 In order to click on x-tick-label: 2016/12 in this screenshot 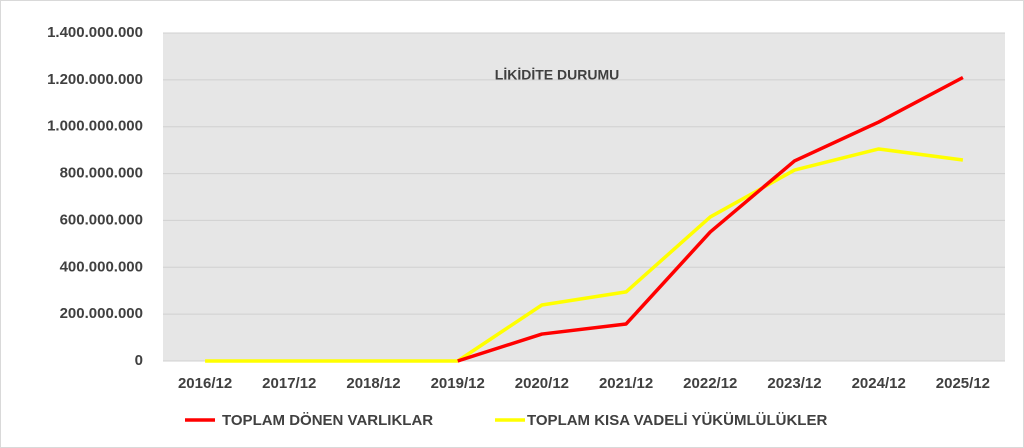, I will do `click(205, 383)`.